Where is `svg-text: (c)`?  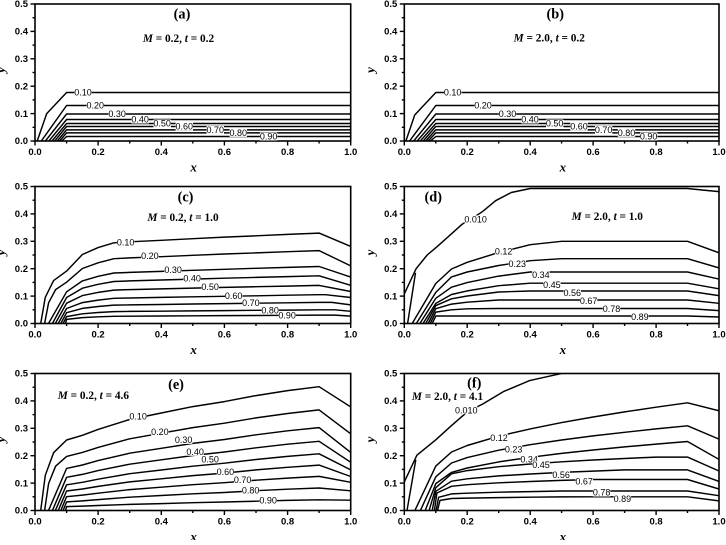
svg-text: (c) is located at coordinates (186, 197).